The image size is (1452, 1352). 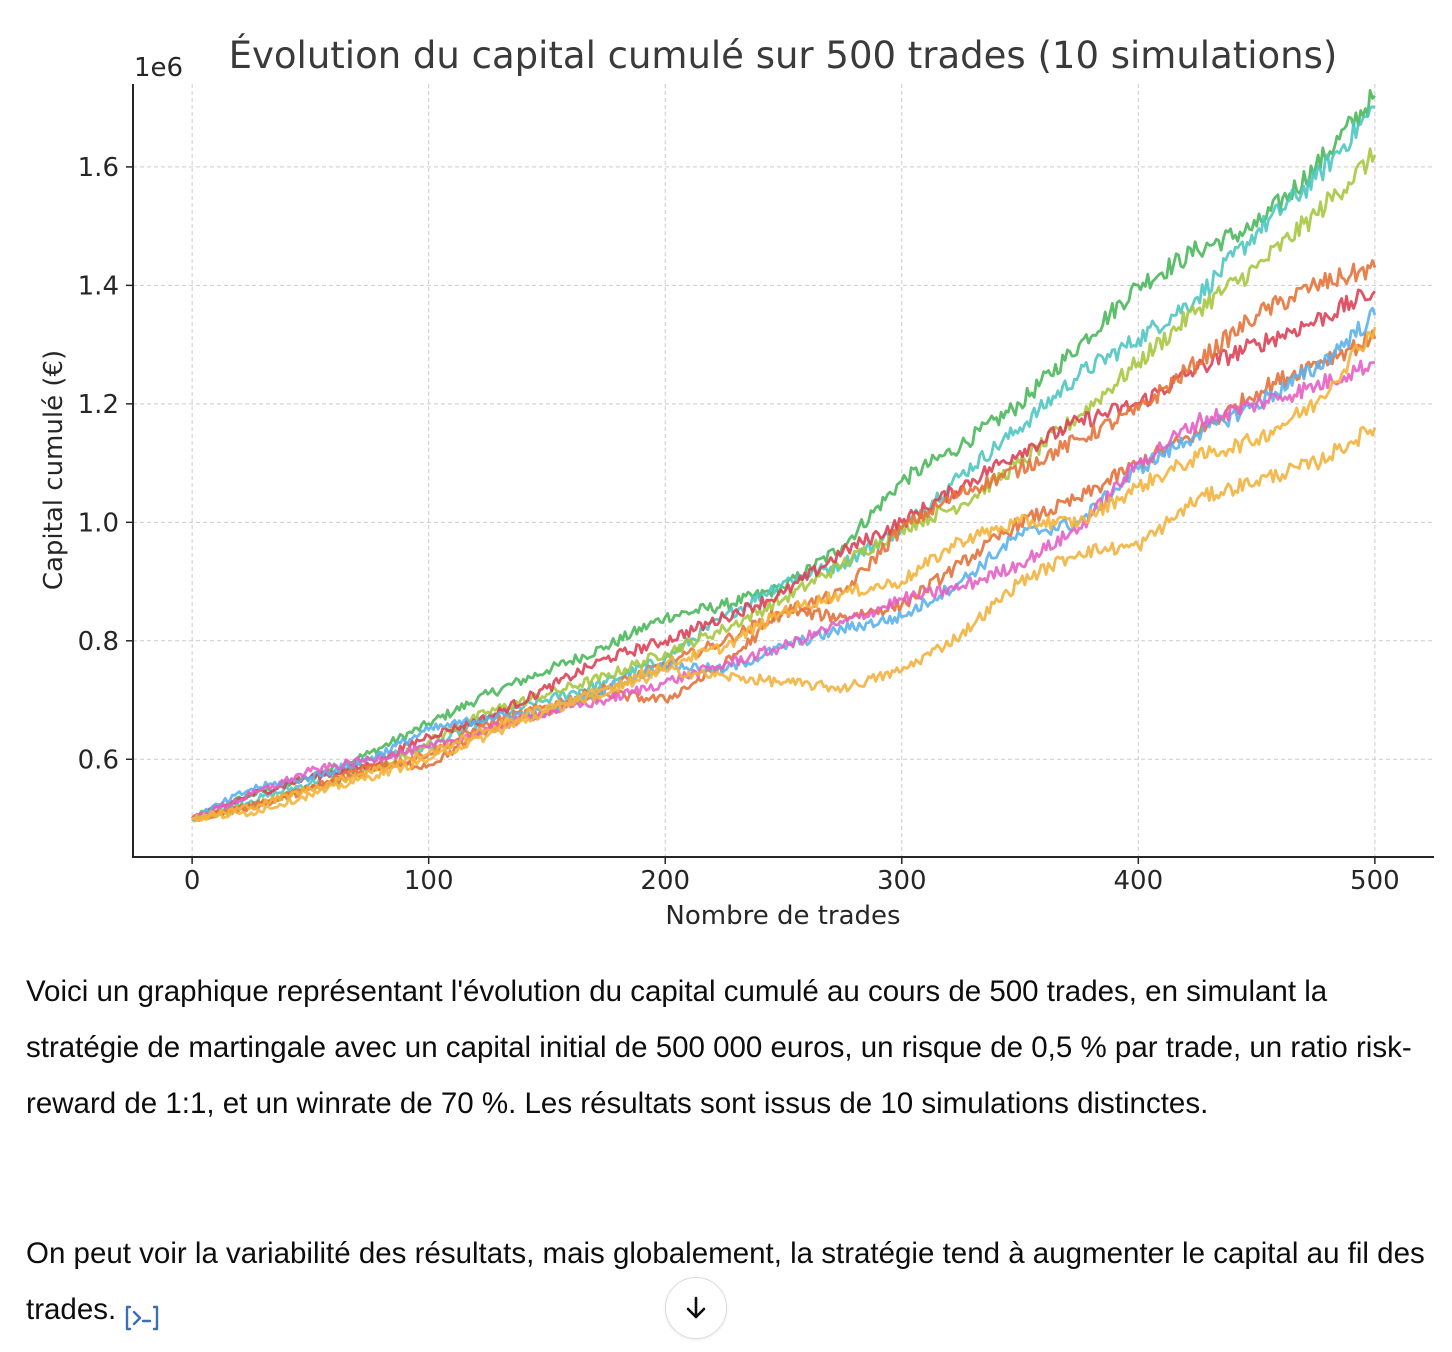 I want to click on y-axis-title: Capital cumulé (€), so click(x=54, y=470).